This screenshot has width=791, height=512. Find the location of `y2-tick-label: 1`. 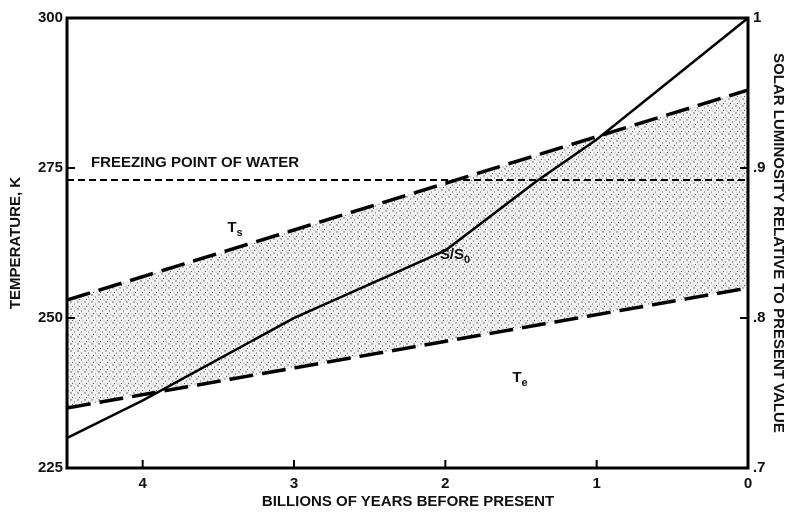

y2-tick-label: 1 is located at coordinates (757, 17).